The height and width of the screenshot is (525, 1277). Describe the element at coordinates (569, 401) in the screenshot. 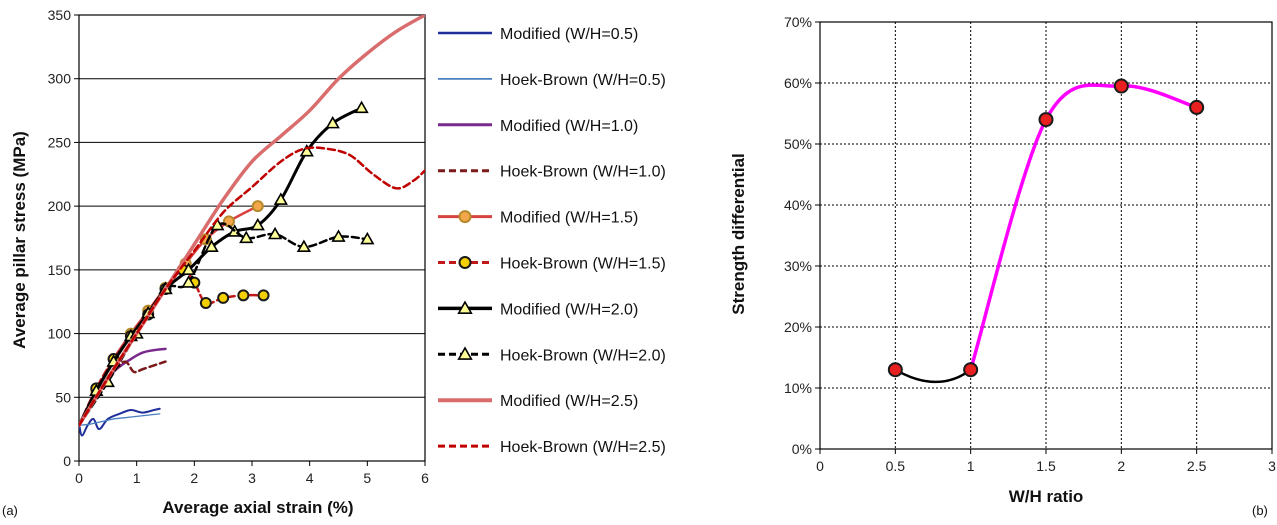

I see `chart-a-legend-label: Modified (W/H=2.5)` at that location.